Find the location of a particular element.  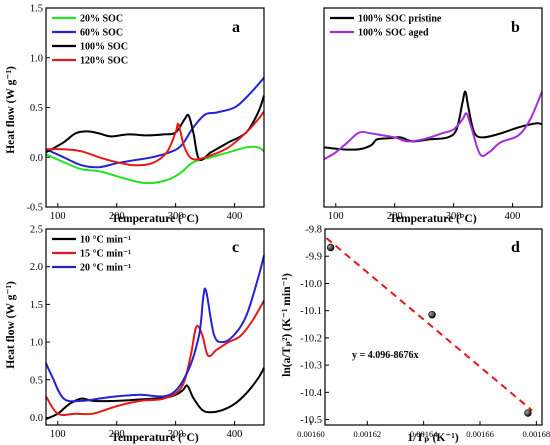

panel-b-xtick-label: 100 is located at coordinates (336, 216).